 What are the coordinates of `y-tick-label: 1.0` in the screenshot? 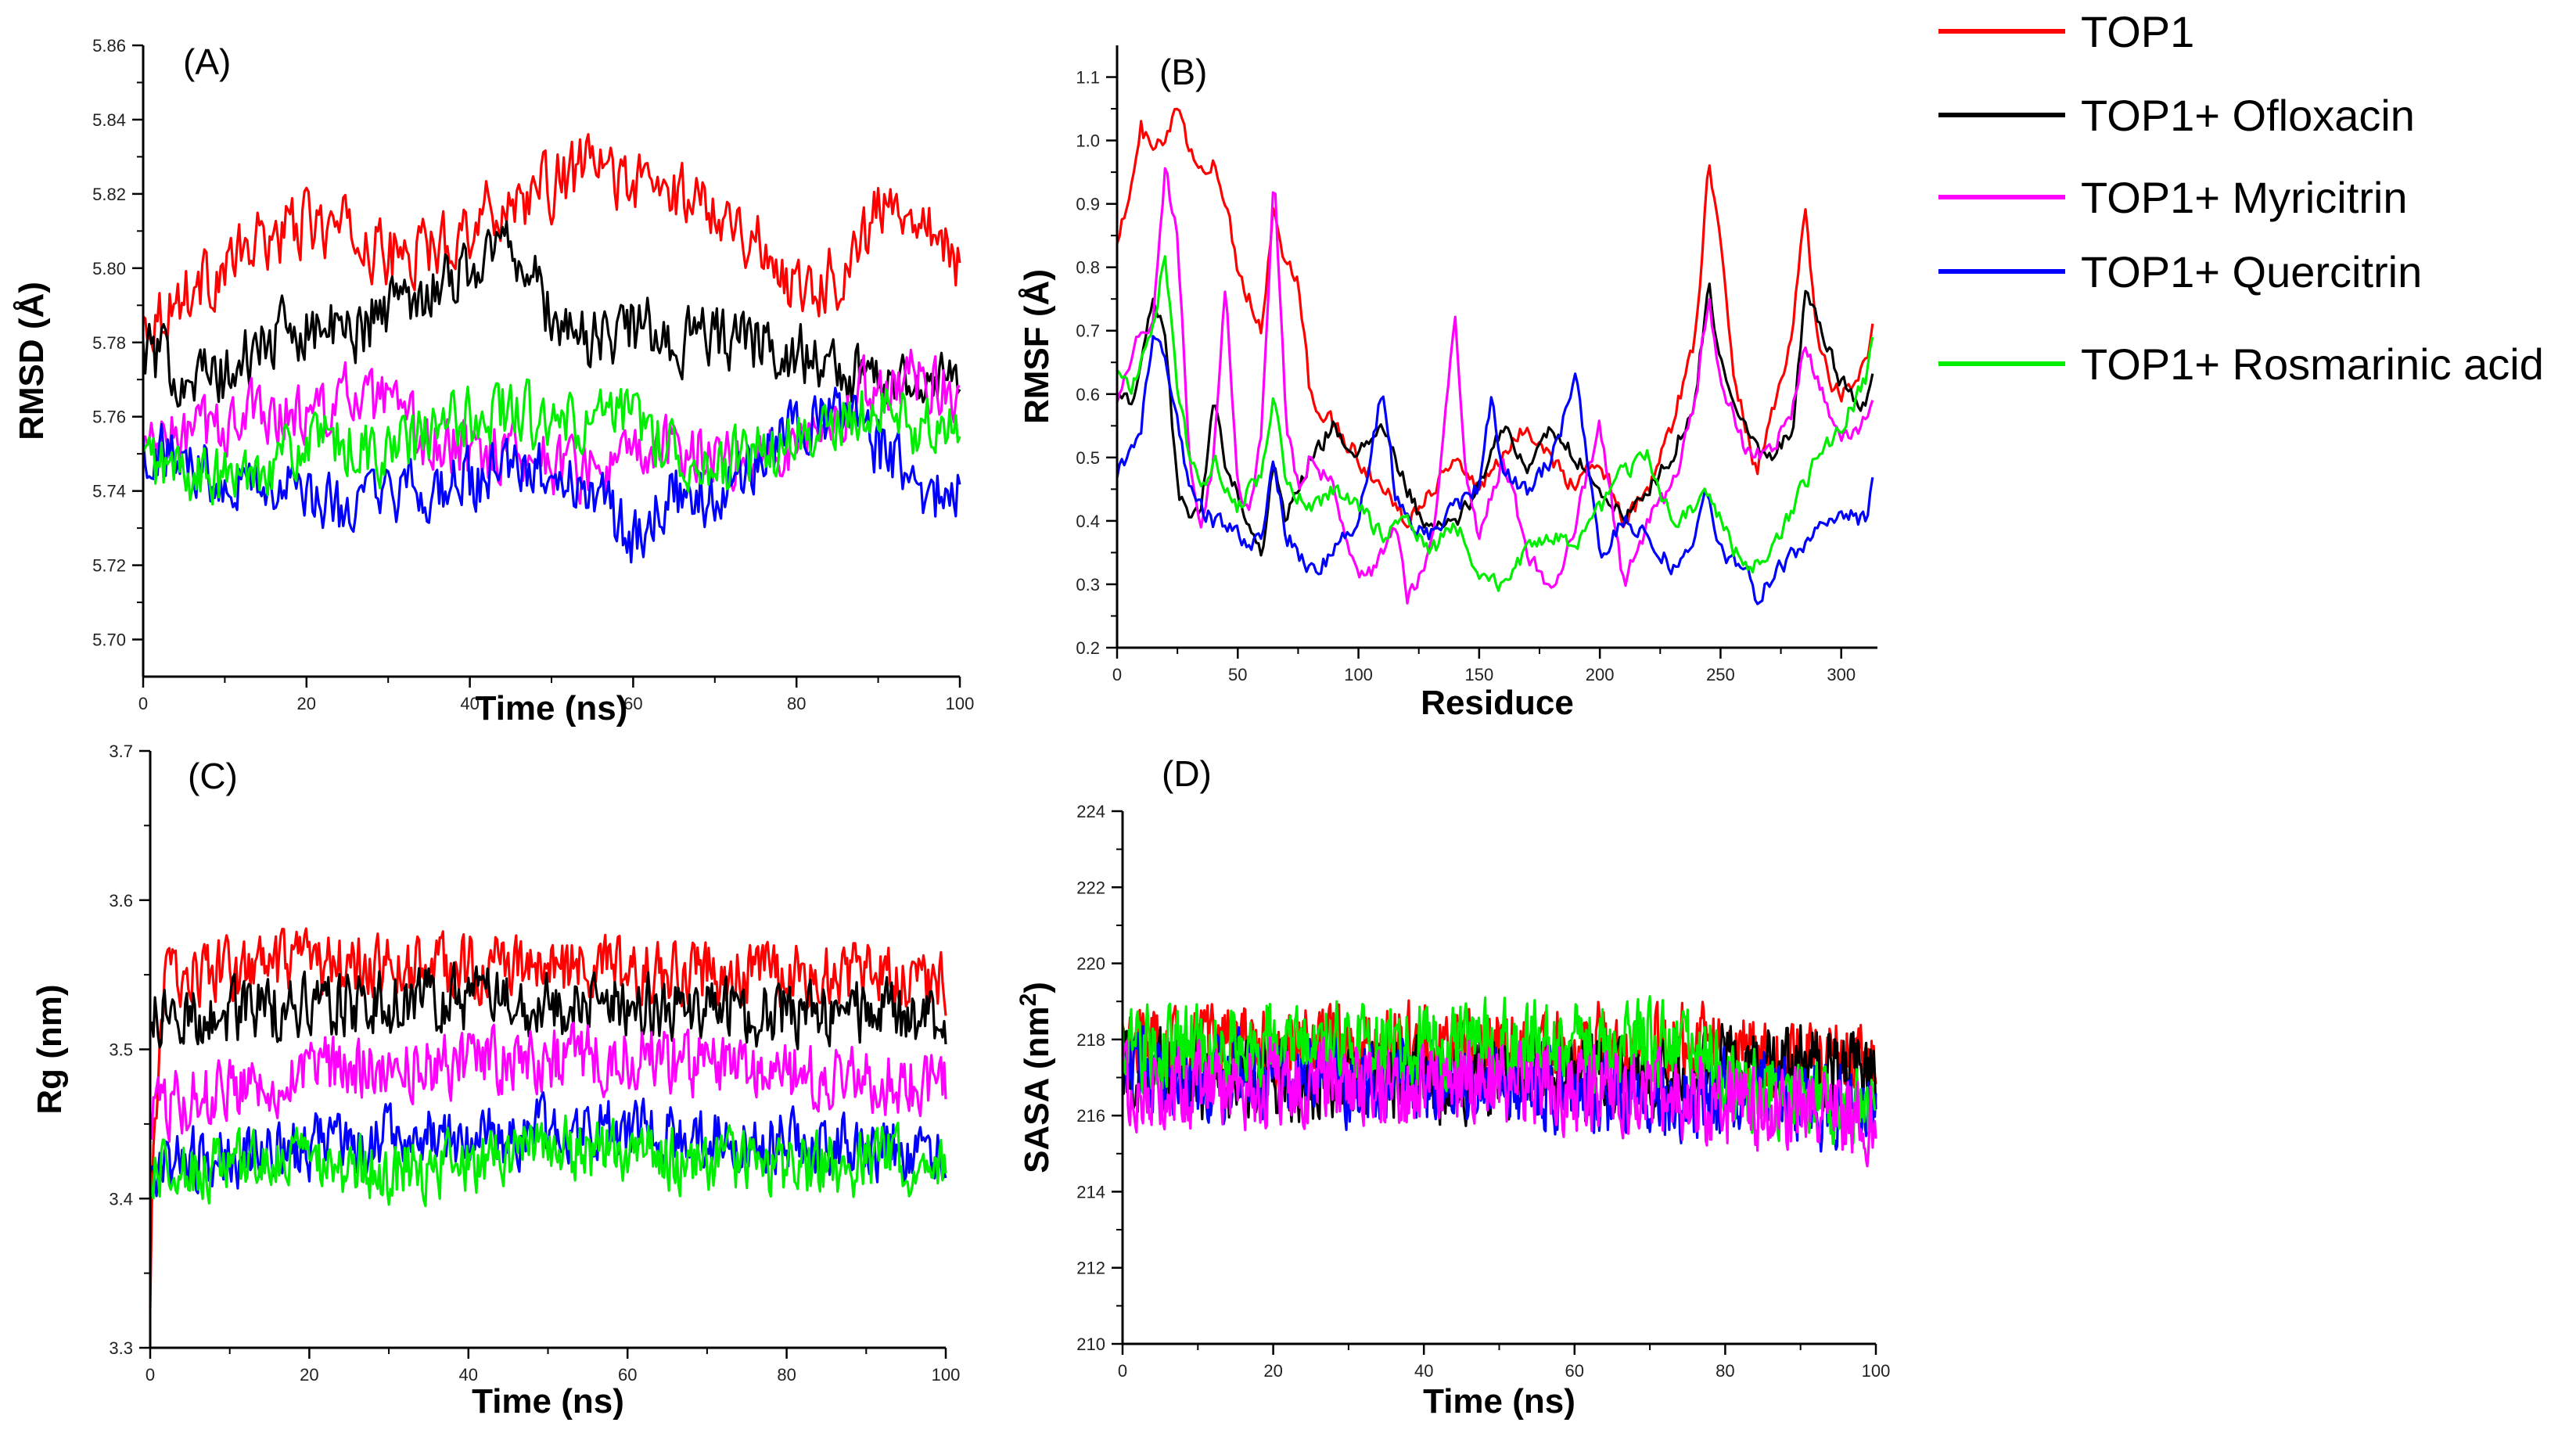 It's located at (1088, 141).